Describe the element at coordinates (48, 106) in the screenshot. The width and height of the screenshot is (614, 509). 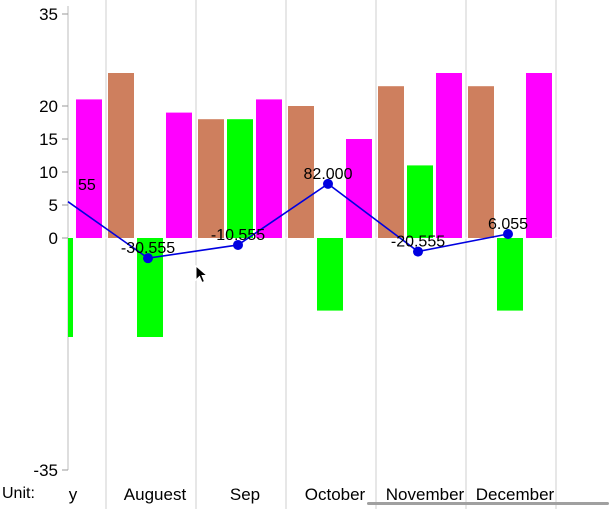
I see `y-tick-label: 20` at that location.